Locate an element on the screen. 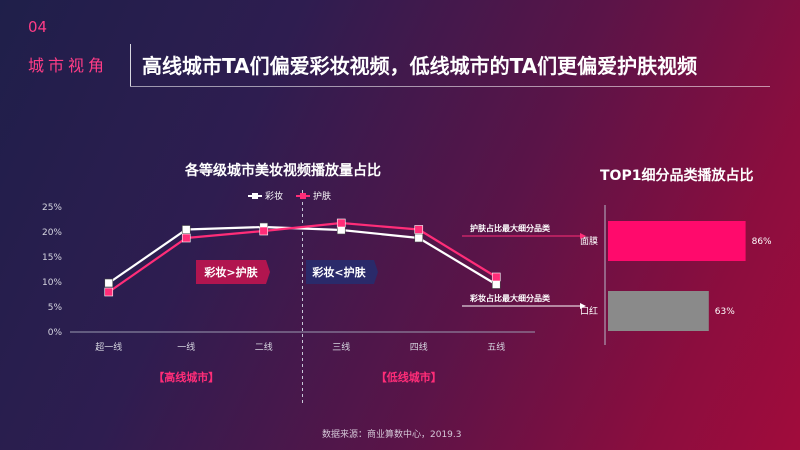  x-tick-label: 四线 is located at coordinates (419, 347).